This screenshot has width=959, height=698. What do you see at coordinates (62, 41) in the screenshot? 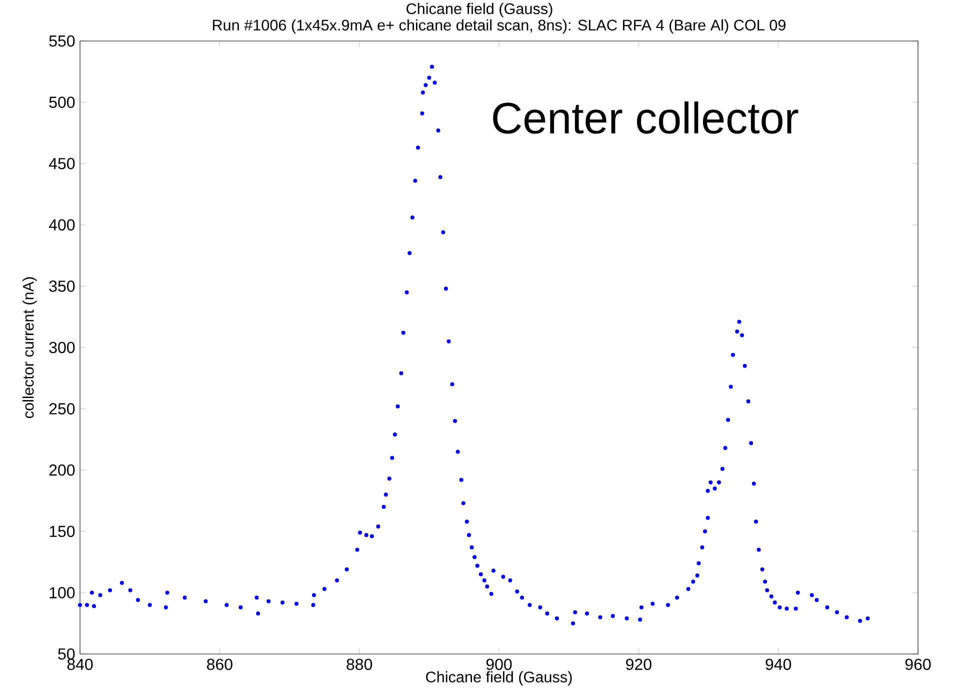
I see `y-tick-label: 550` at bounding box center [62, 41].